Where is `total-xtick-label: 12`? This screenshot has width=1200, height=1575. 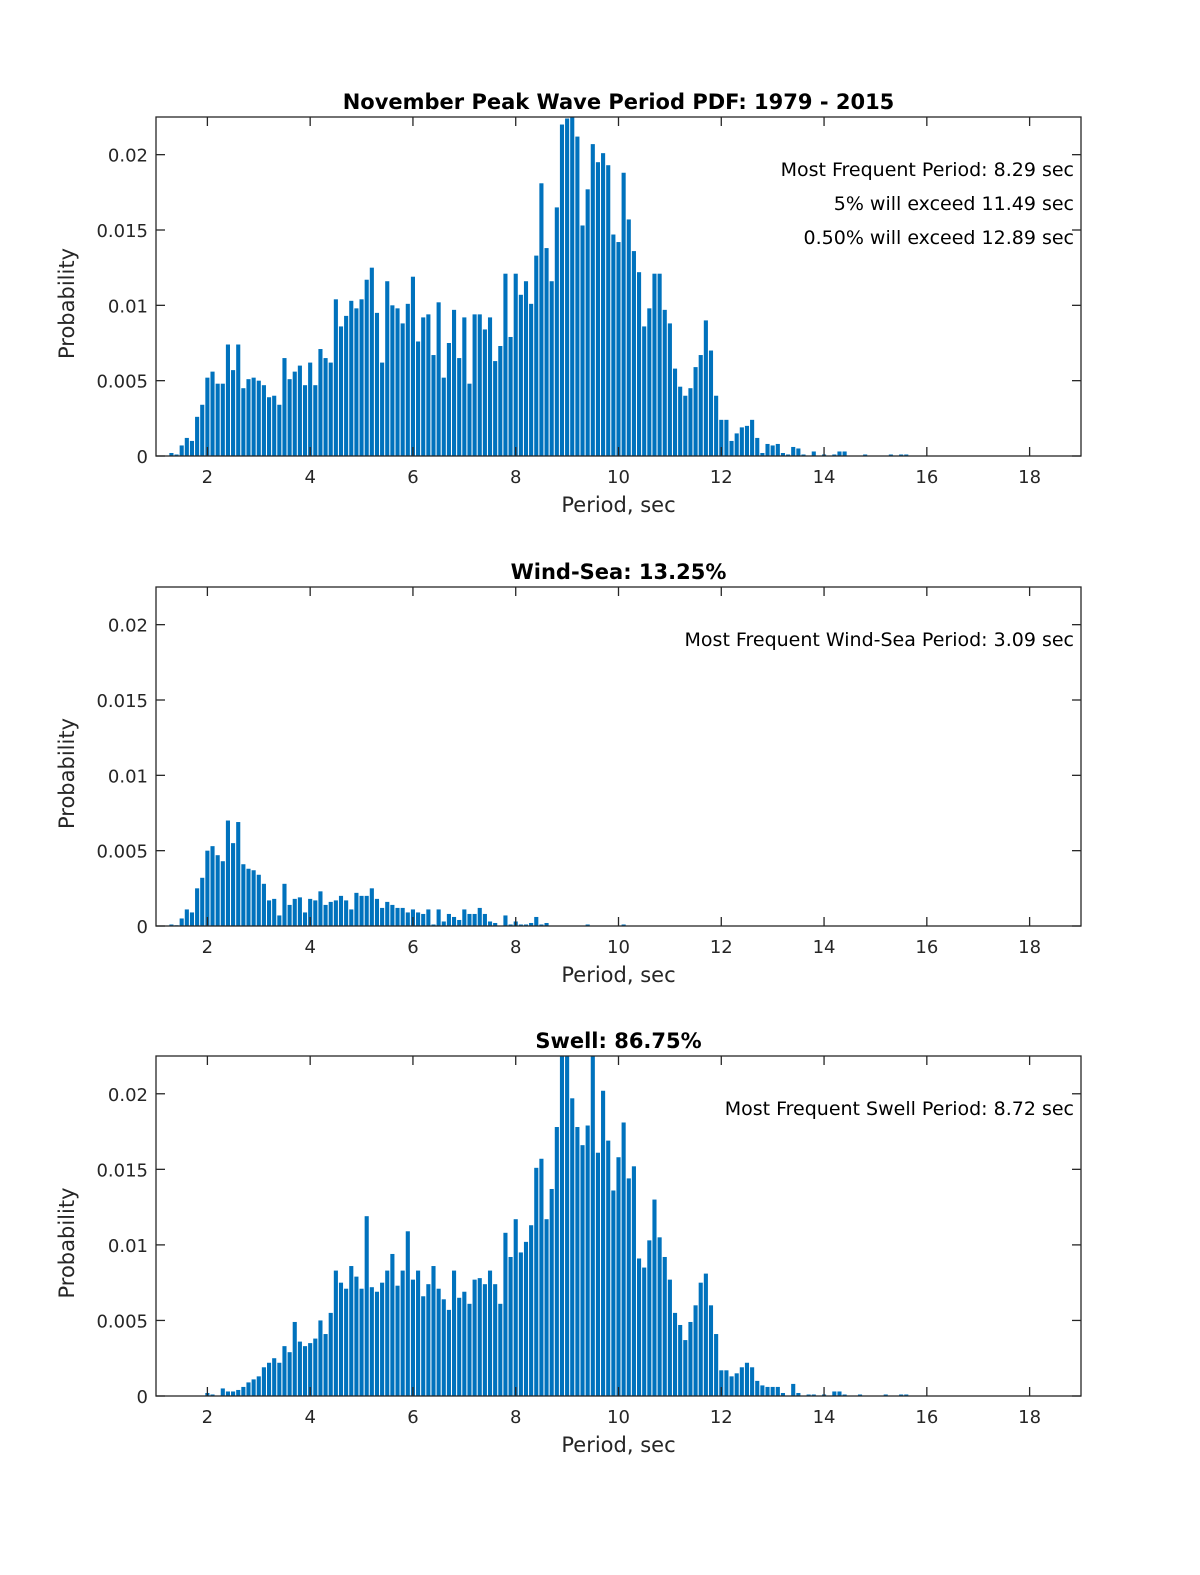 total-xtick-label: 12 is located at coordinates (721, 477).